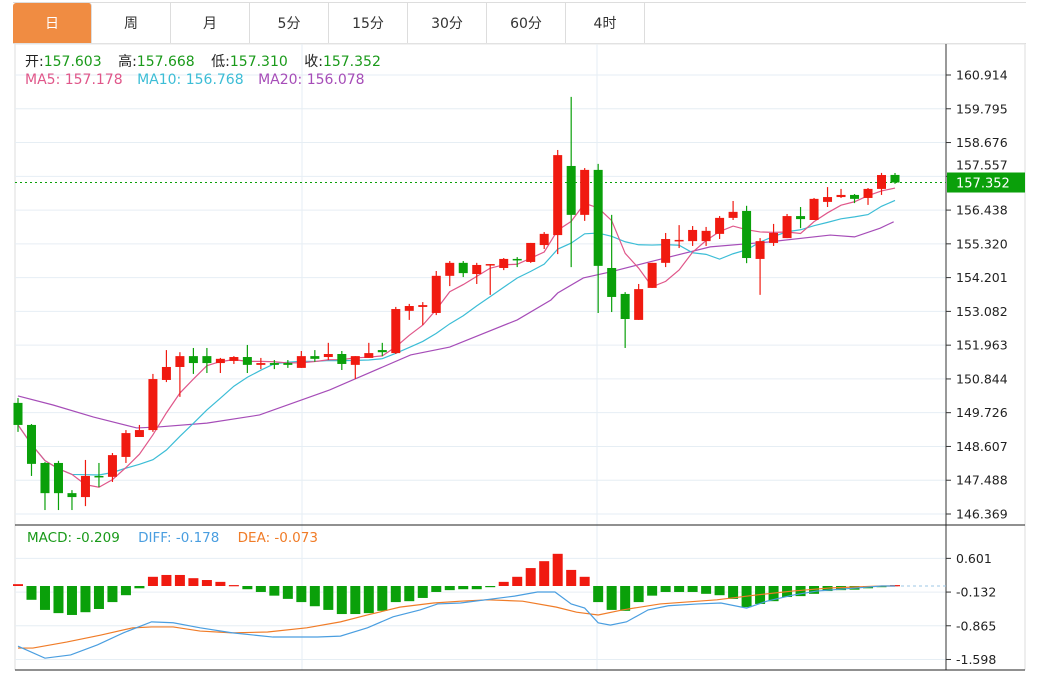 The image size is (1048, 676). What do you see at coordinates (982, 412) in the screenshot?
I see `y-tick-label: 149.726` at bounding box center [982, 412].